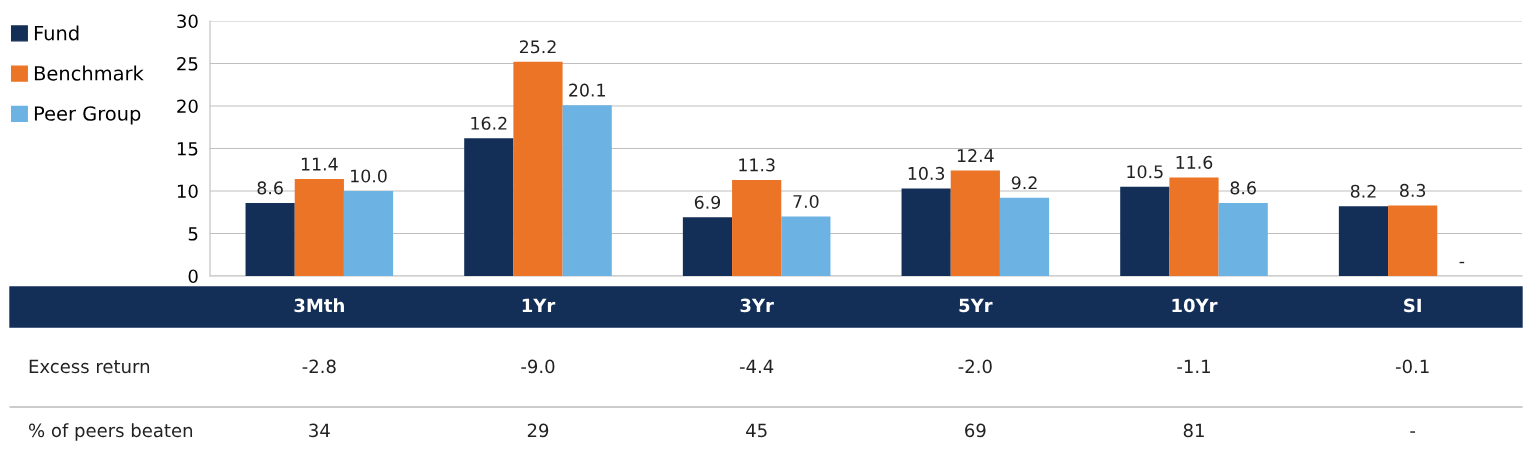 The height and width of the screenshot is (457, 1528). I want to click on y-tick-label: 0, so click(193, 276).